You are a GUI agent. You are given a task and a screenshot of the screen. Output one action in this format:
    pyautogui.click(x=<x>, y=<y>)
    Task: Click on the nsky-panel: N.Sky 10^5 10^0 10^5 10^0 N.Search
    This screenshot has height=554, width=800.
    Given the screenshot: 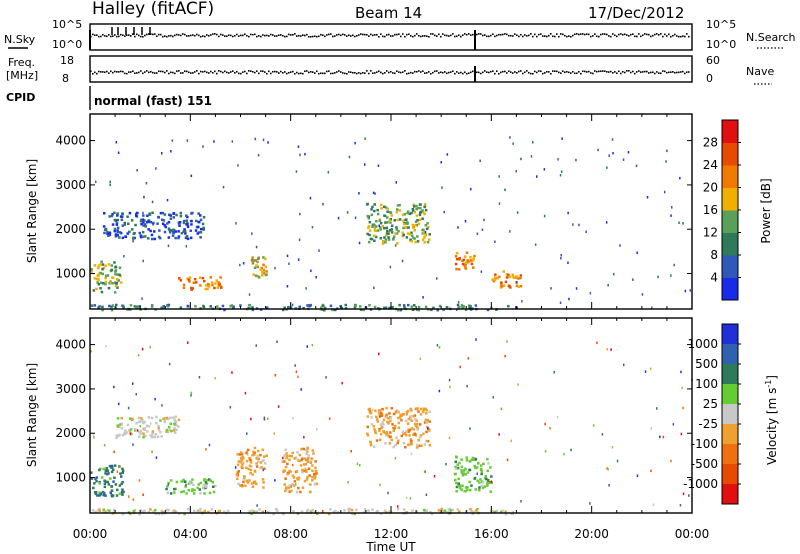 What is the action you would take?
    pyautogui.click(x=400, y=34)
    